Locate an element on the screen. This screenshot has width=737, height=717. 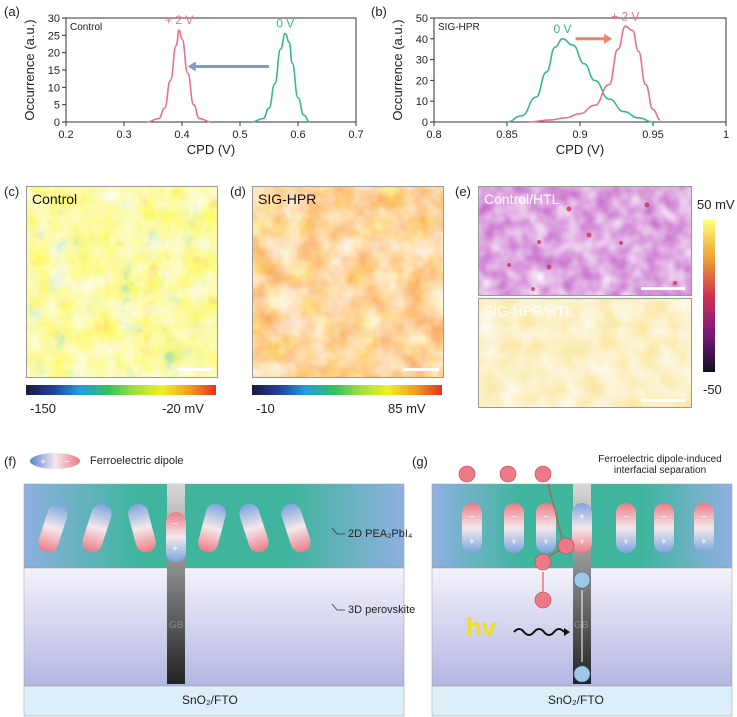
schematic-g: − + − + − + + + − + − + − + is located at coordinates (582, 591).